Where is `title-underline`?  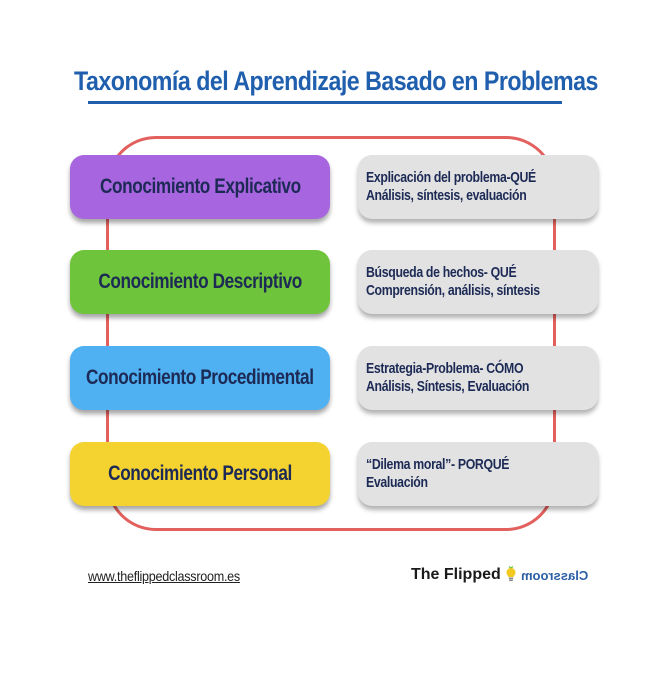 title-underline is located at coordinates (325, 102).